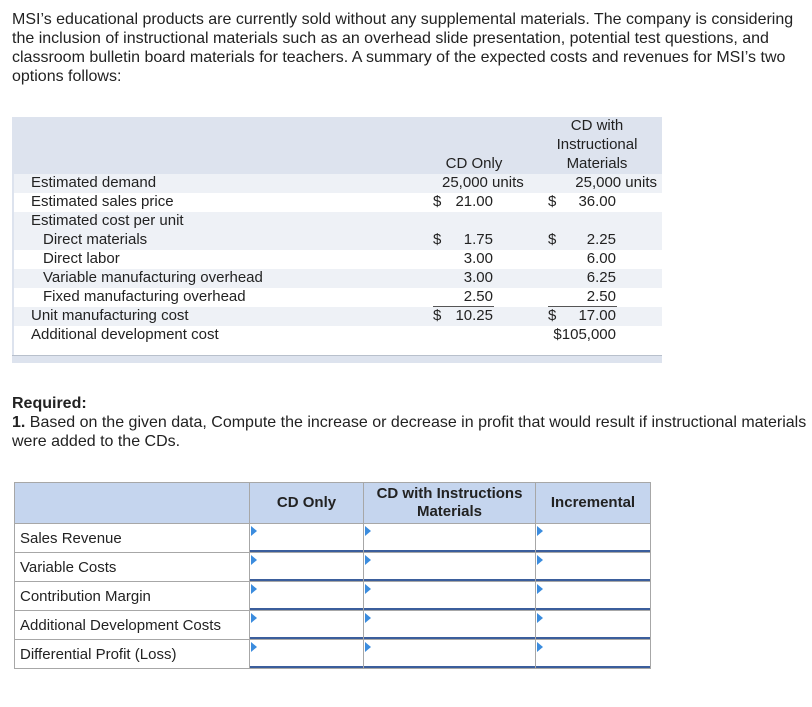  I want to click on sales-revenue-cd-only-input, so click(306, 538).